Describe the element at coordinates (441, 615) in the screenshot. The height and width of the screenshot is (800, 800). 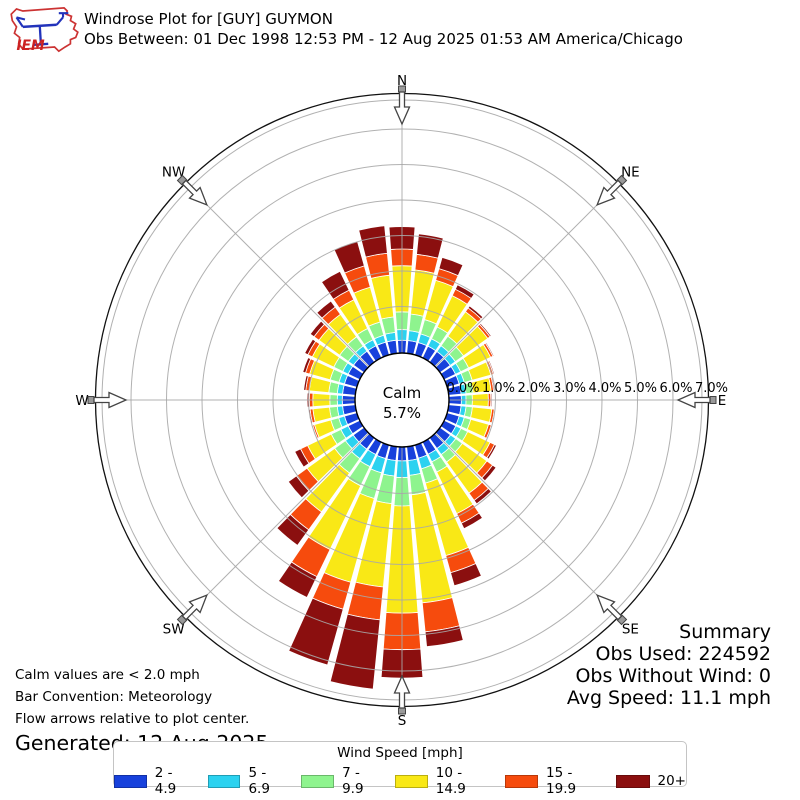
I see `windrose-bar-170-bin4` at that location.